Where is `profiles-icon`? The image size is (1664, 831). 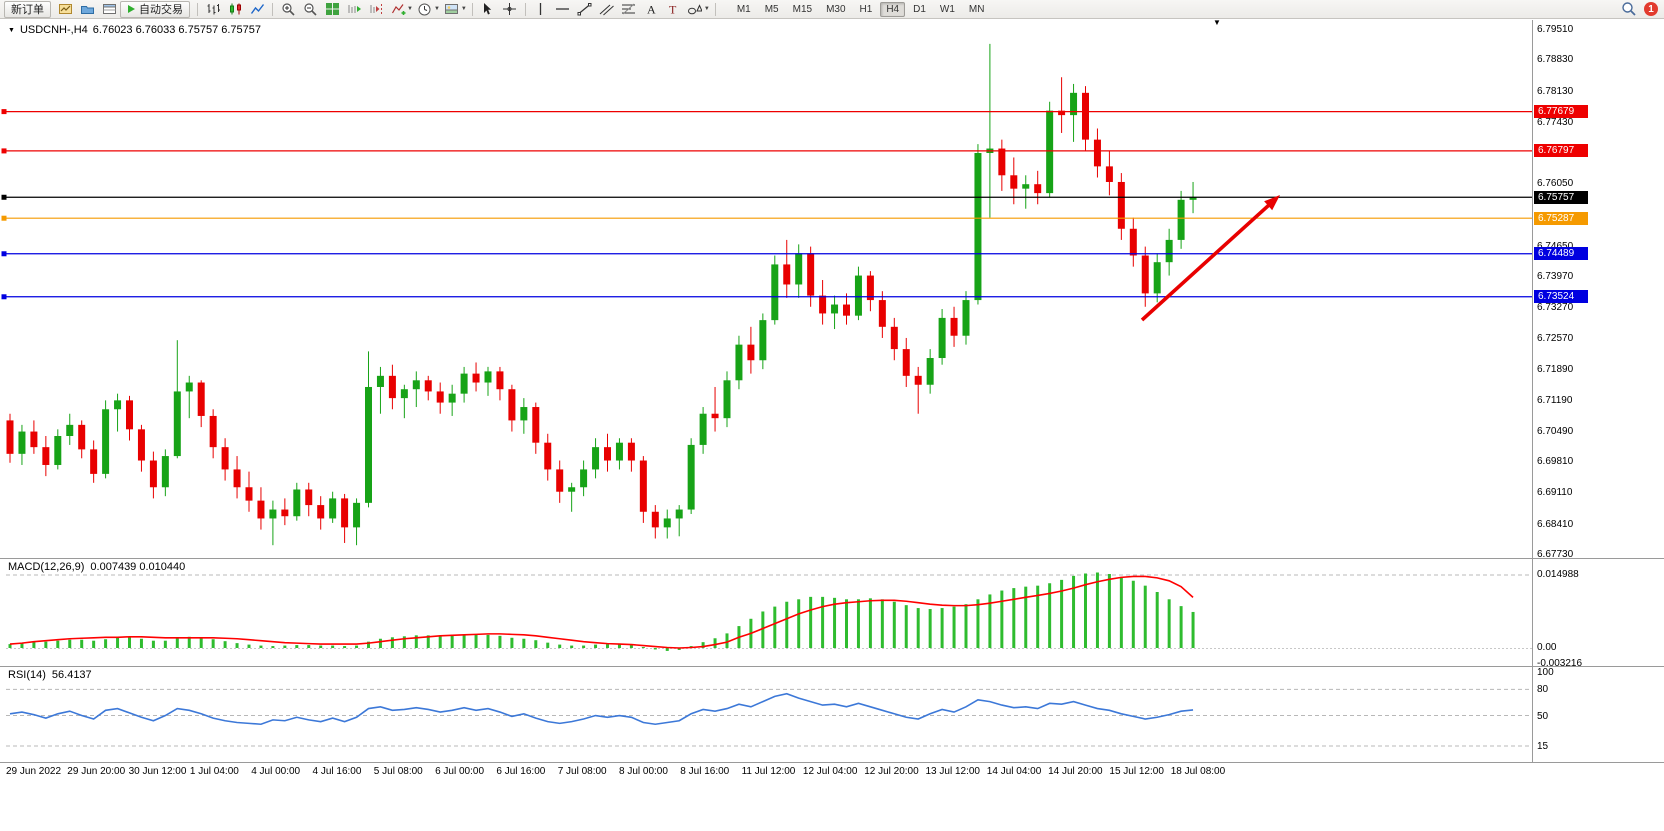 profiles-icon is located at coordinates (87, 9).